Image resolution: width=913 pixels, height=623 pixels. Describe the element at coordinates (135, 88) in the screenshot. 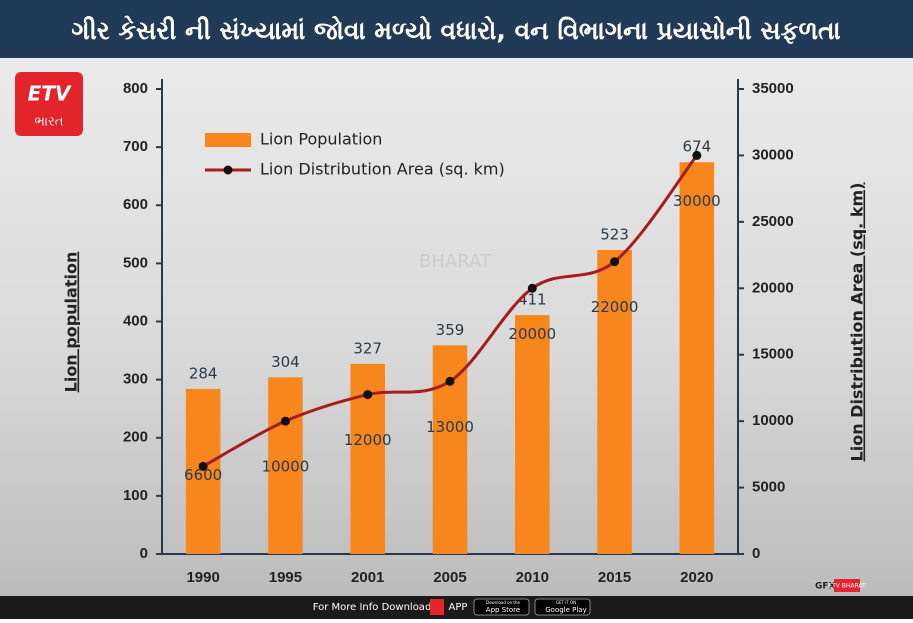

I see `y-tick-label: 800` at that location.